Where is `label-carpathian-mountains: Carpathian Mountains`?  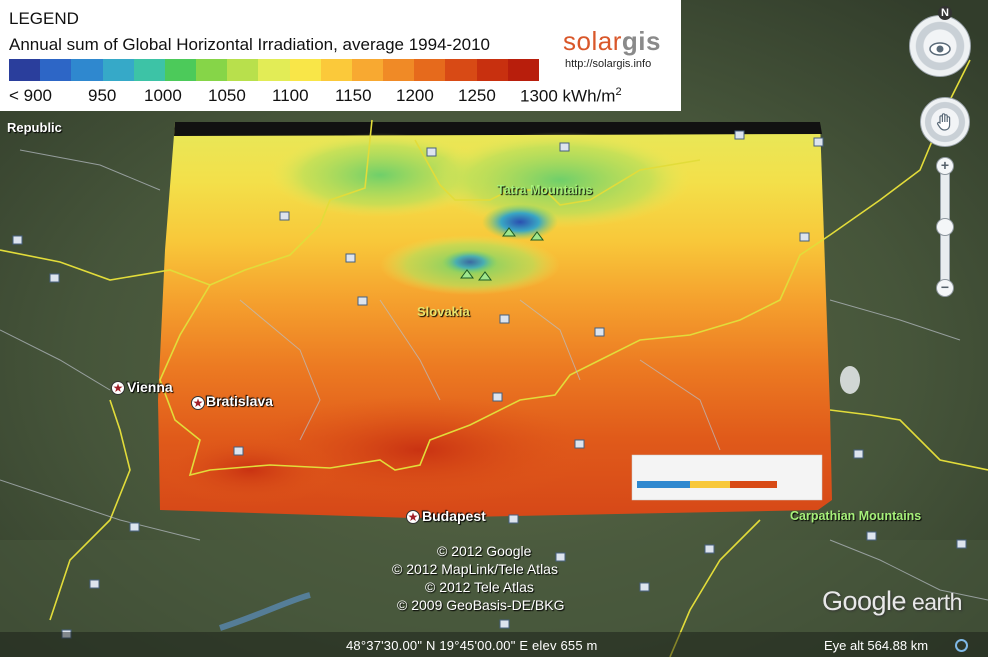 label-carpathian-mountains: Carpathian Mountains is located at coordinates (856, 516).